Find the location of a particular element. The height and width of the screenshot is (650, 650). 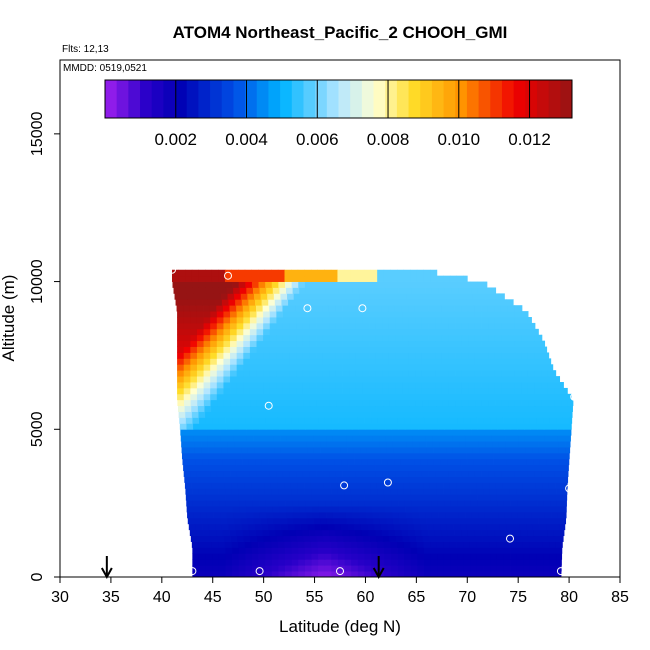

observation-point is located at coordinates (166, 420).